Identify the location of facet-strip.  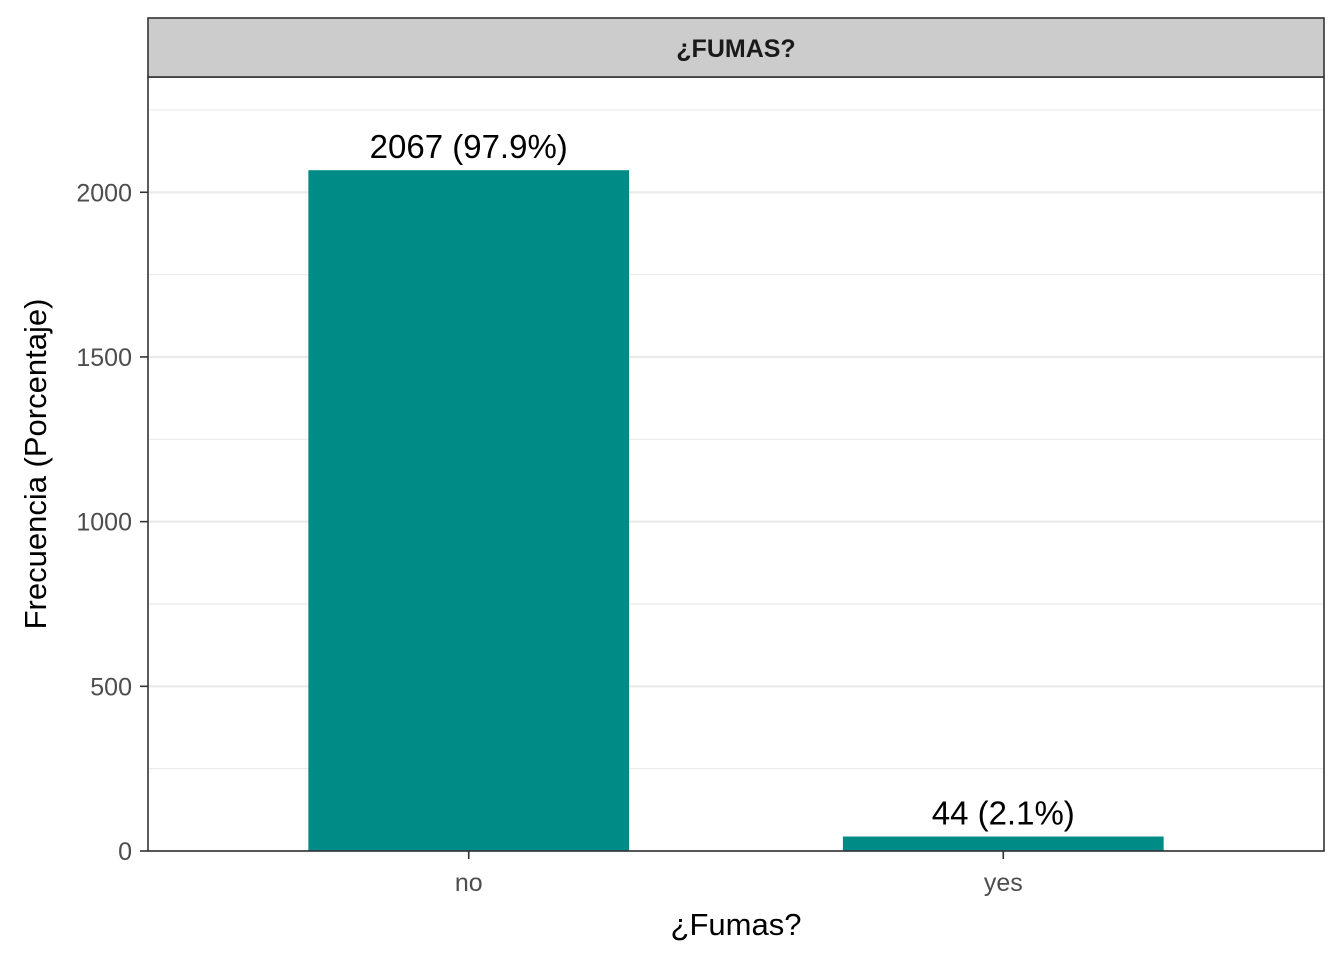
(736, 47).